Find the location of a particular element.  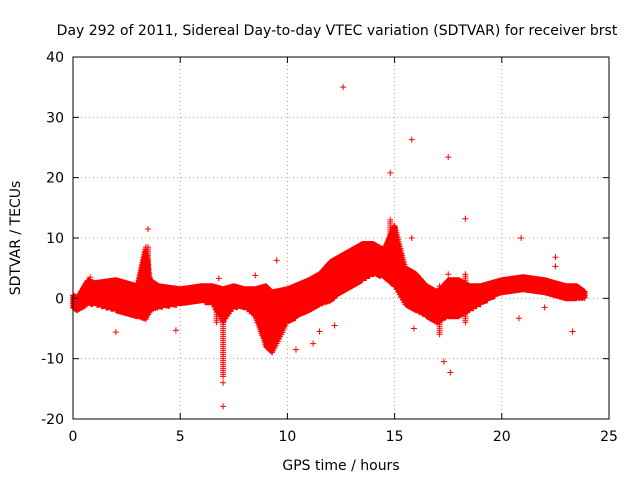

x-tick-label: 0 is located at coordinates (73, 437).